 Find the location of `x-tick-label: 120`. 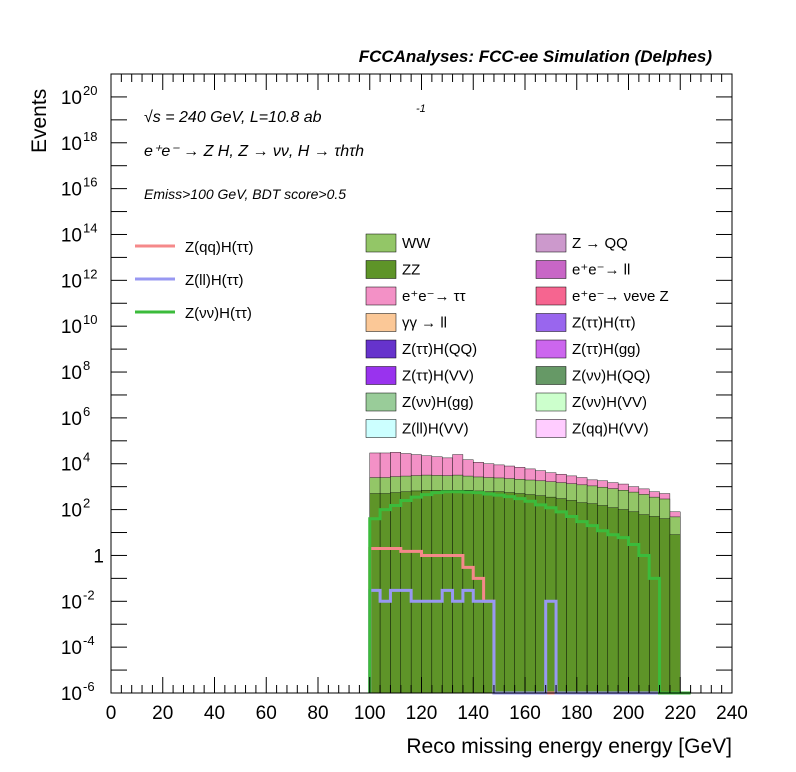

x-tick-label: 120 is located at coordinates (422, 713).